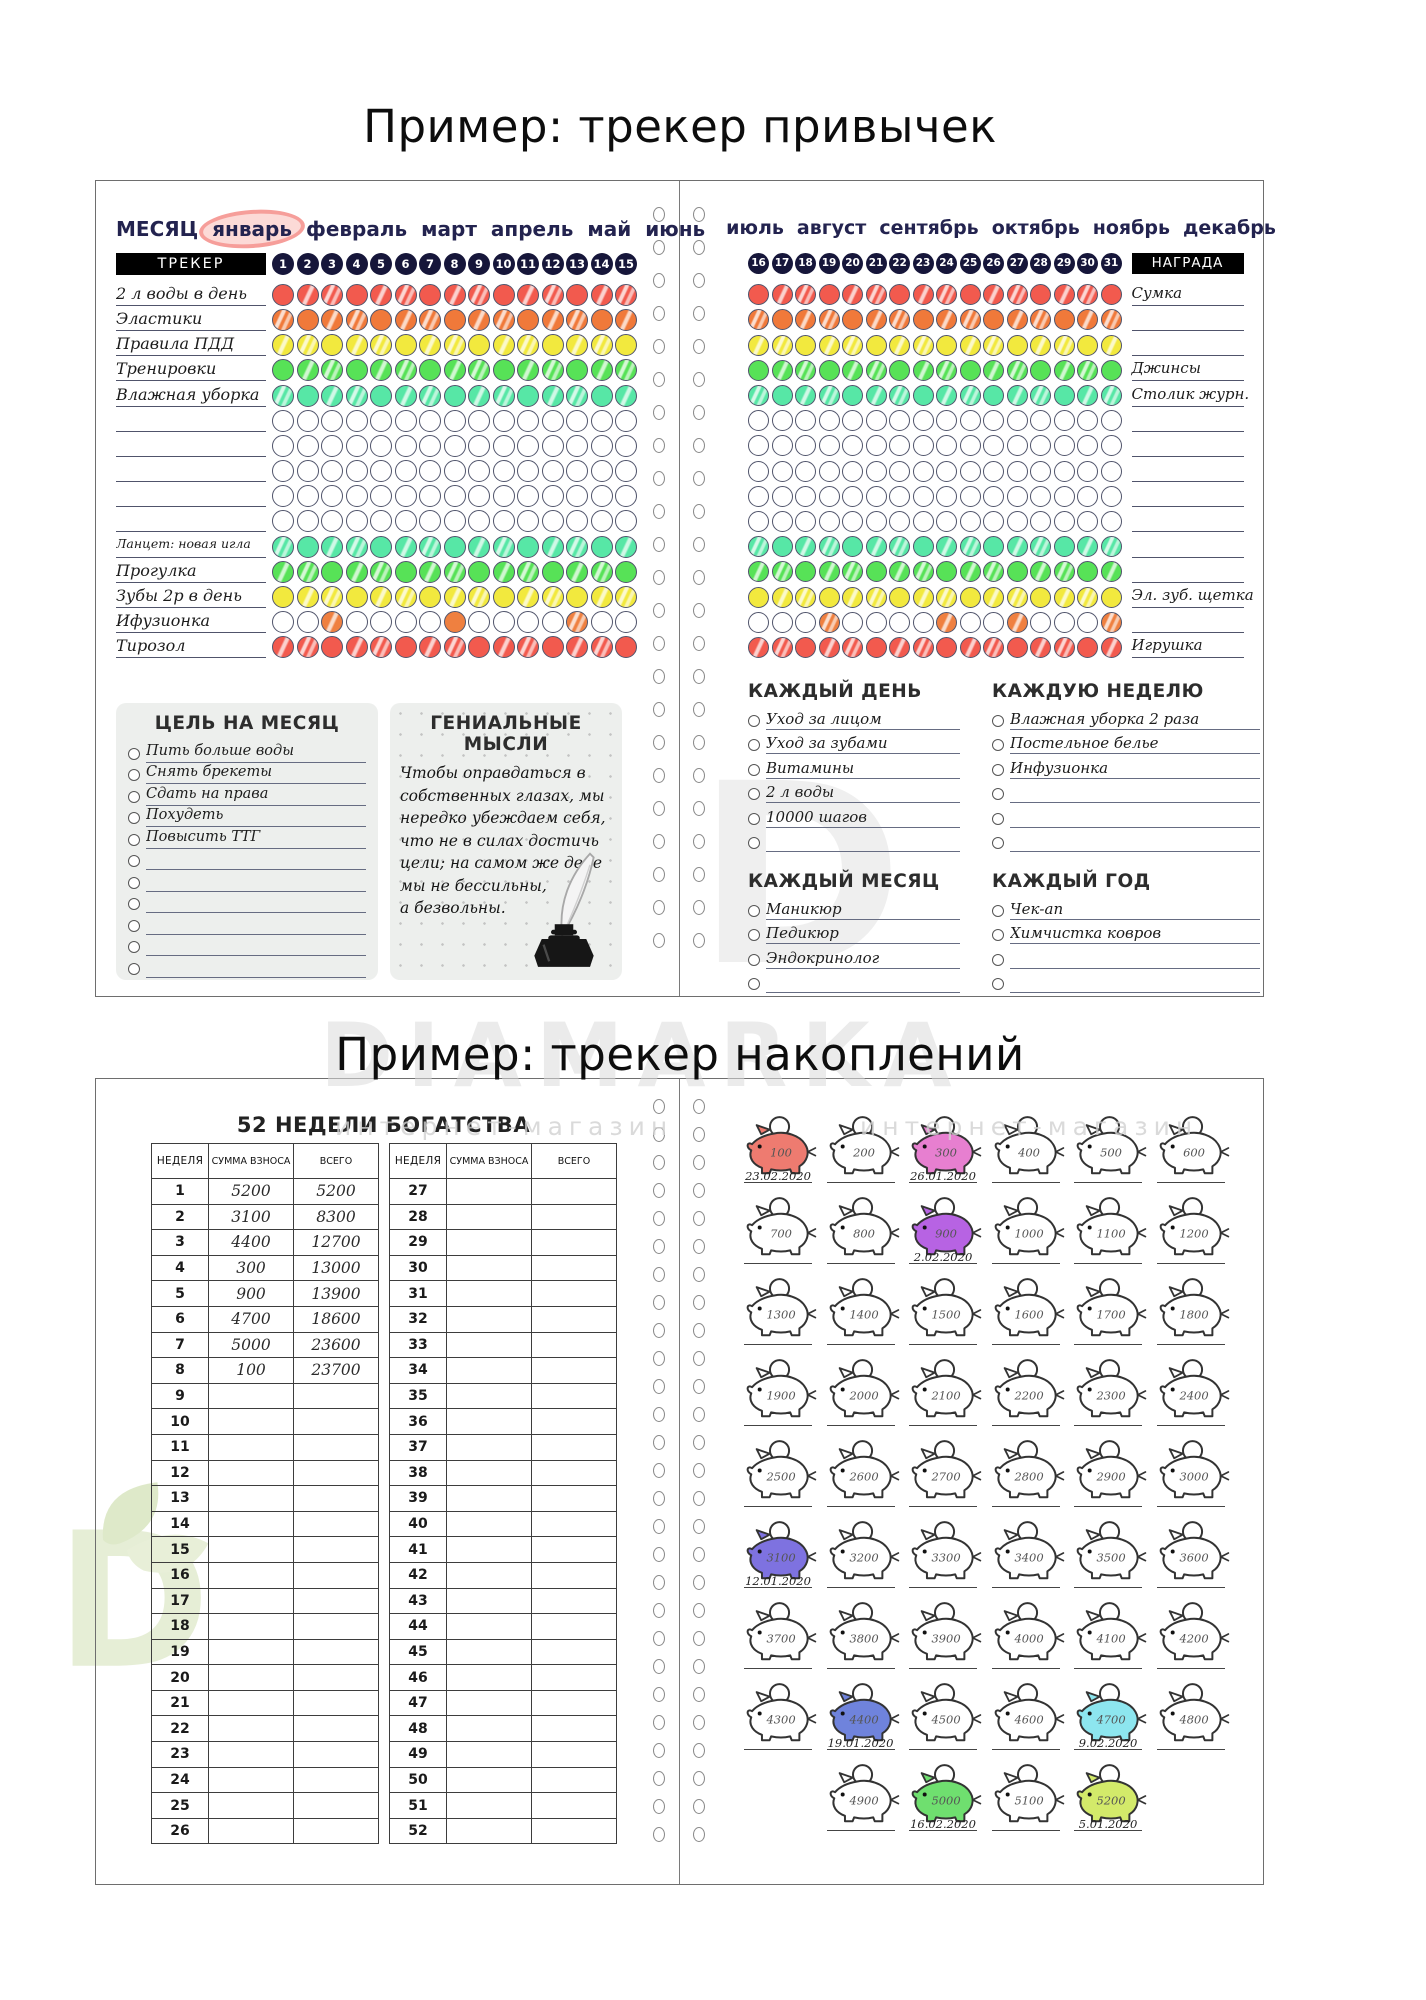  What do you see at coordinates (863, 1557) in the screenshot?
I see `svg-text: 3200` at bounding box center [863, 1557].